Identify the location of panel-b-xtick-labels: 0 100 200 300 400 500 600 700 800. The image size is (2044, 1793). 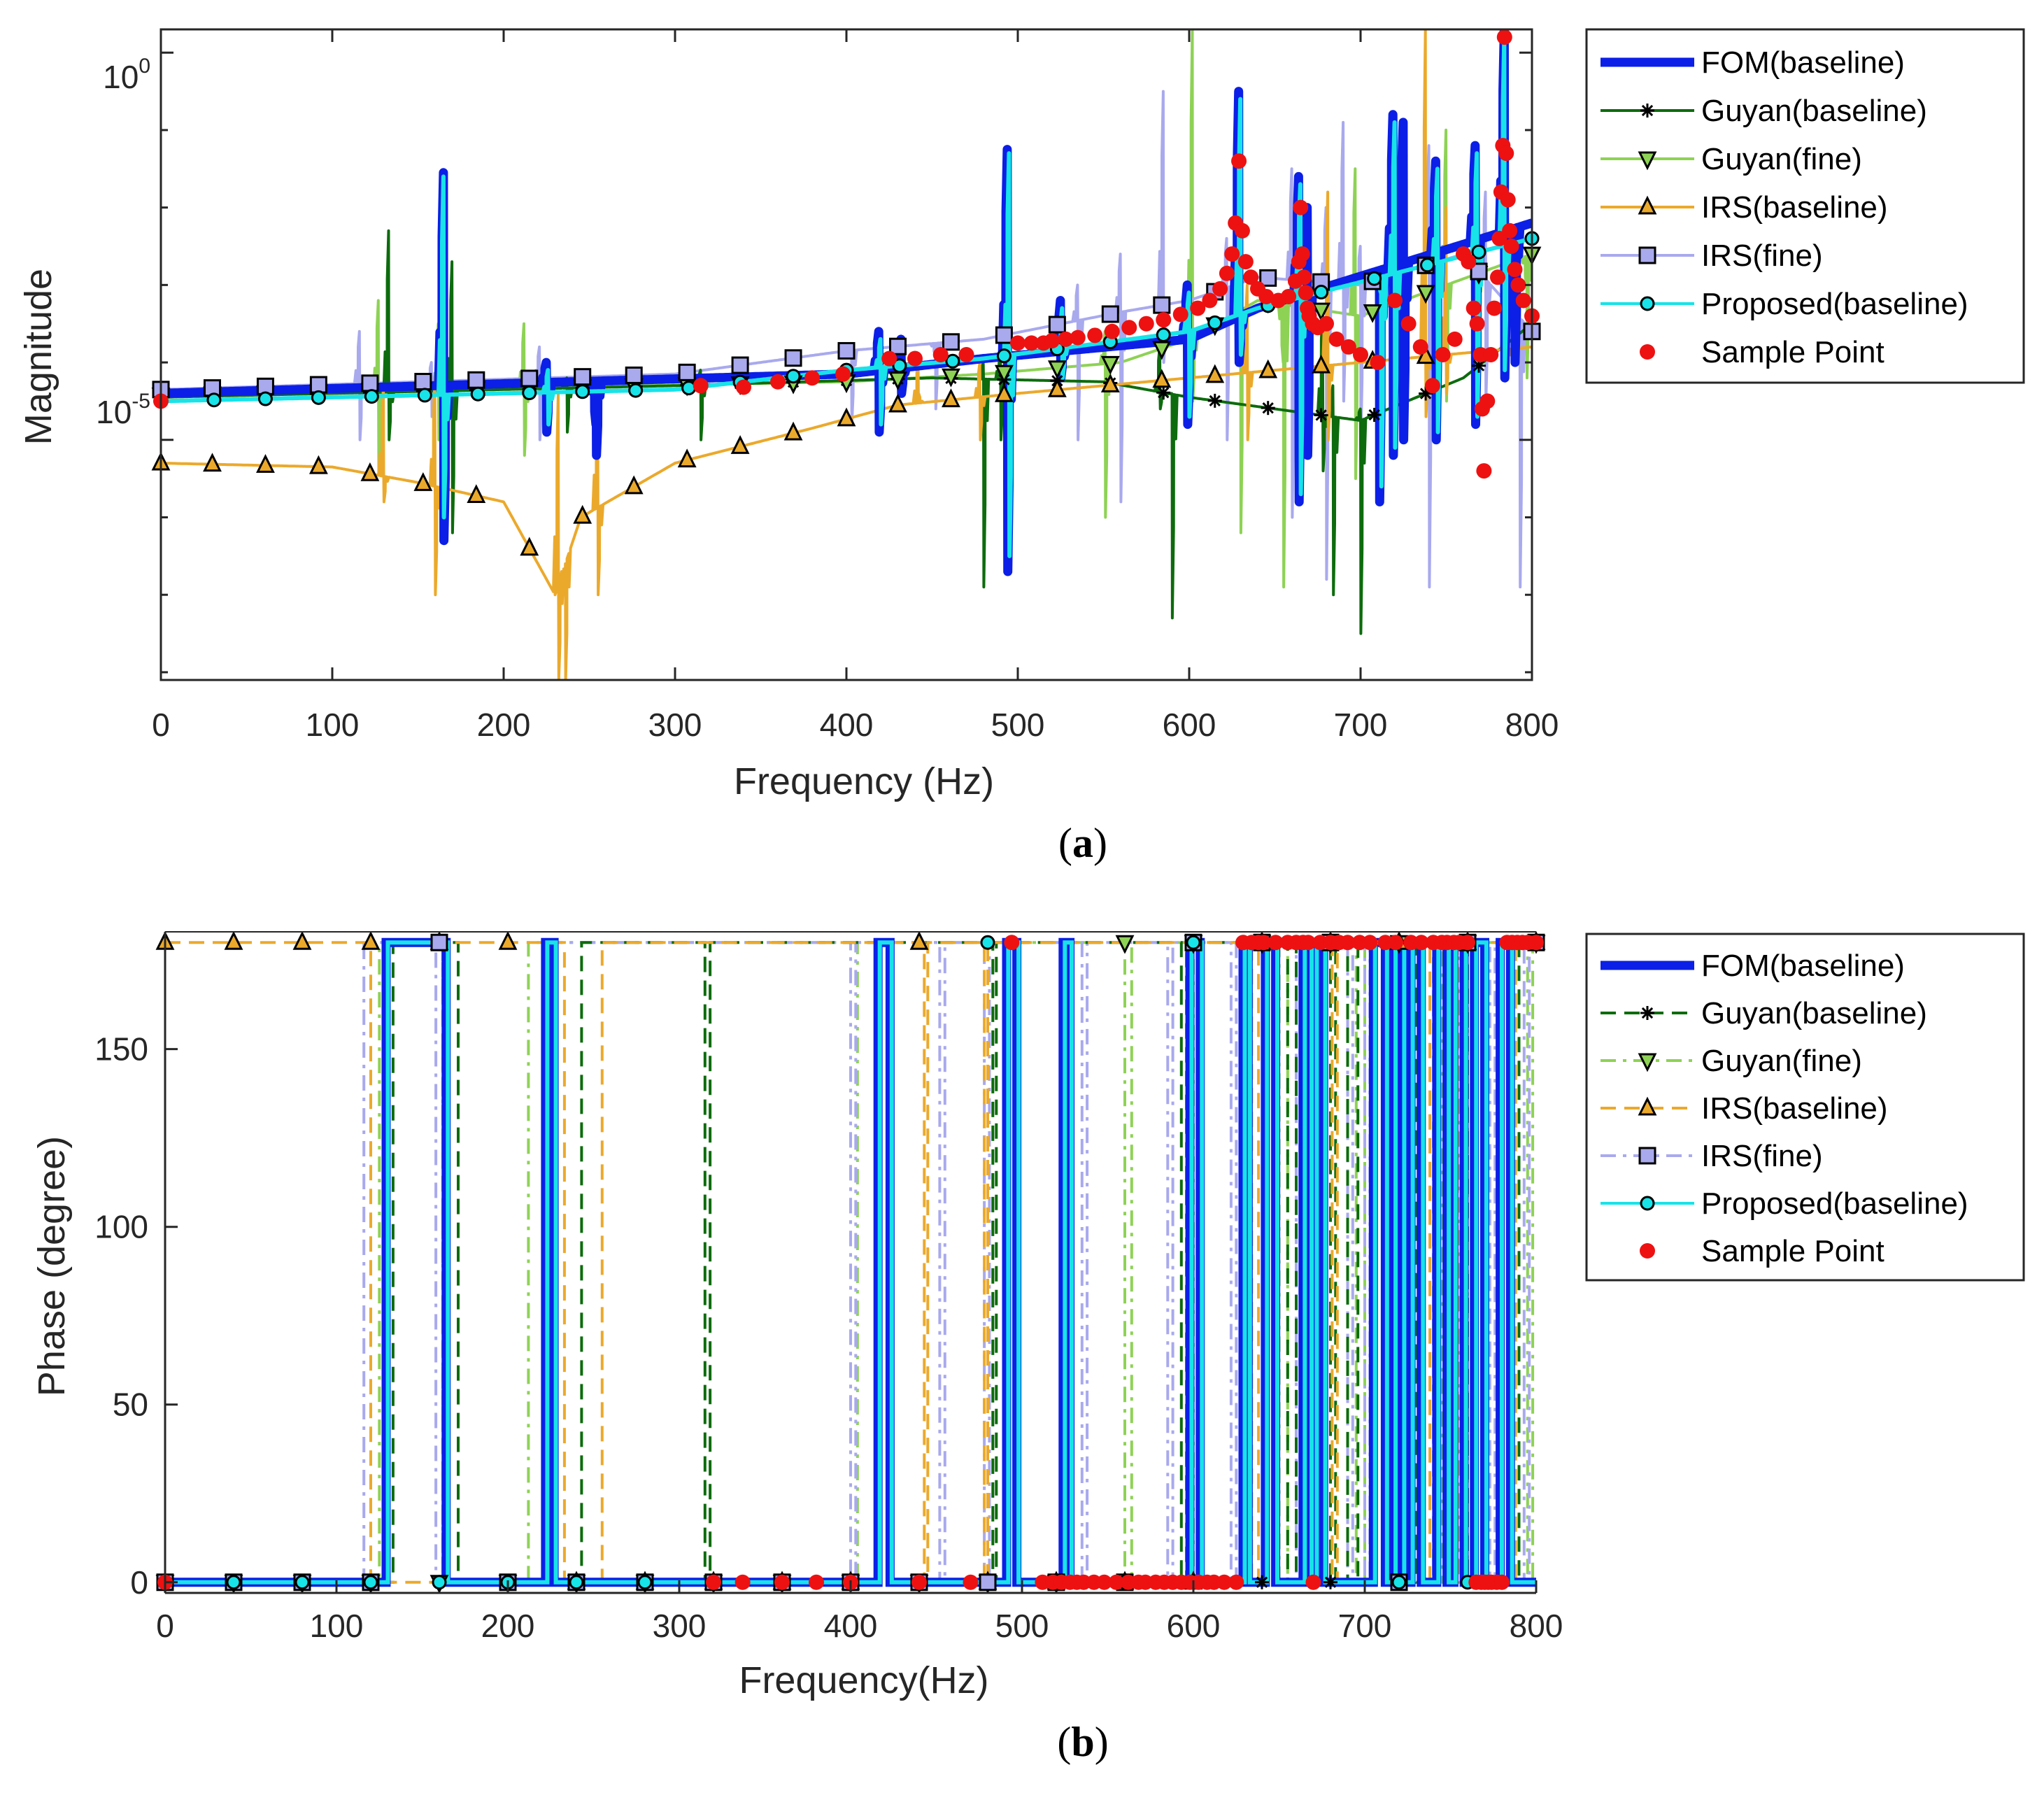
(860, 1626).